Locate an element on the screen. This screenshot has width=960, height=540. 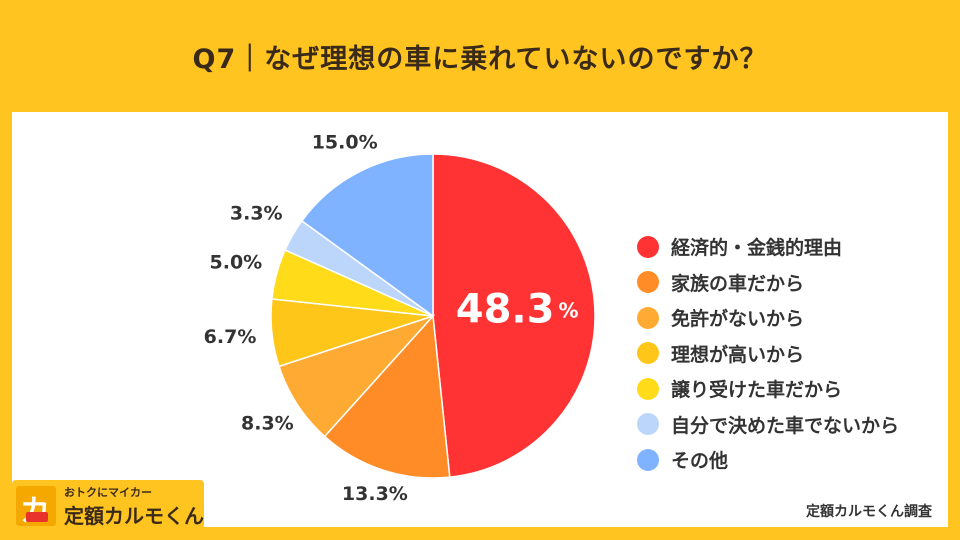
legend-label: 自分で決めた車でないから is located at coordinates (785, 425).